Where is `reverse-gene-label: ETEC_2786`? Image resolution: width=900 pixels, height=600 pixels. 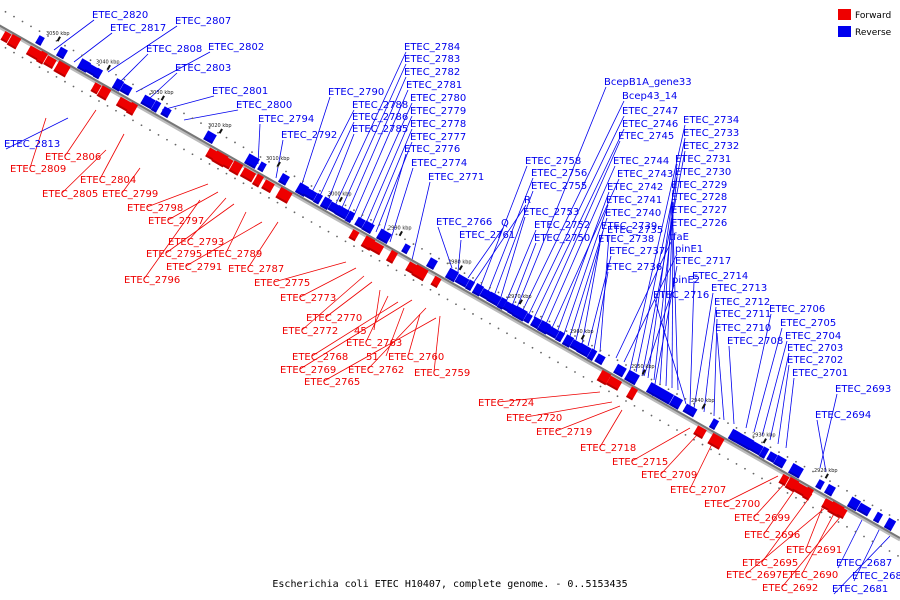
reverse-gene-label: ETEC_2786 is located at coordinates (380, 117).